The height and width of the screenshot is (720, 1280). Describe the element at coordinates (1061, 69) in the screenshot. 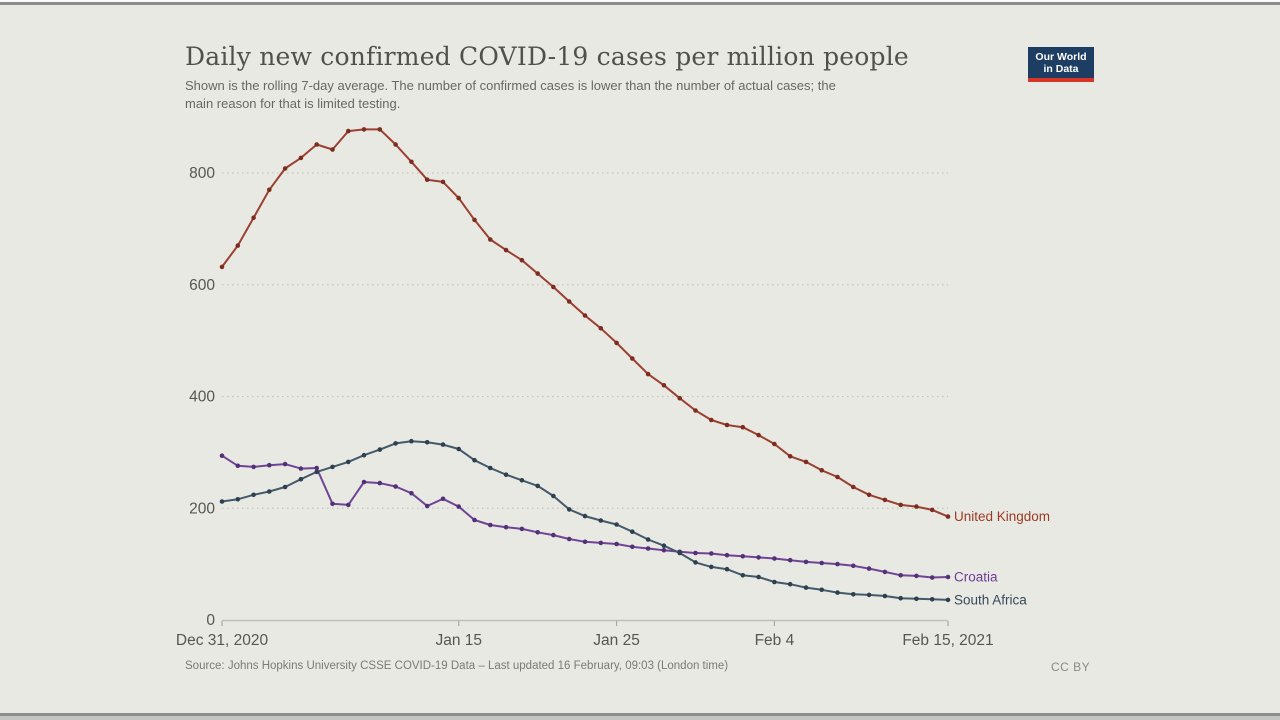

I see `owid-logo-line-2: in Data` at that location.